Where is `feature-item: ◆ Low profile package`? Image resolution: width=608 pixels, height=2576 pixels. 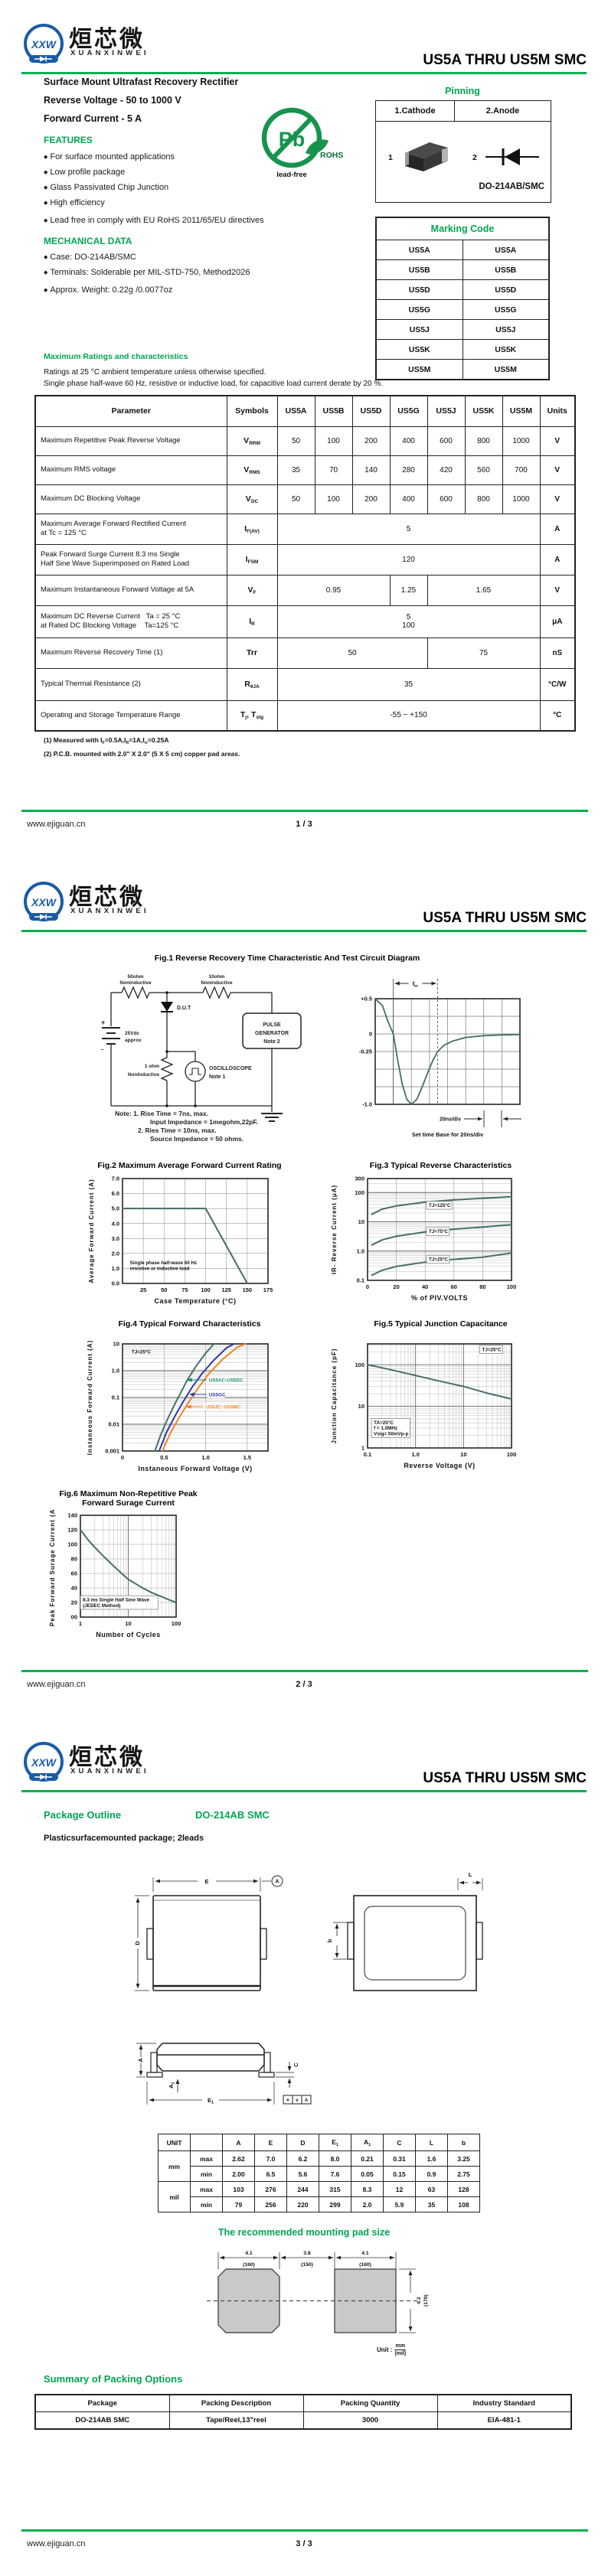 feature-item: ◆ Low profile package is located at coordinates (85, 173).